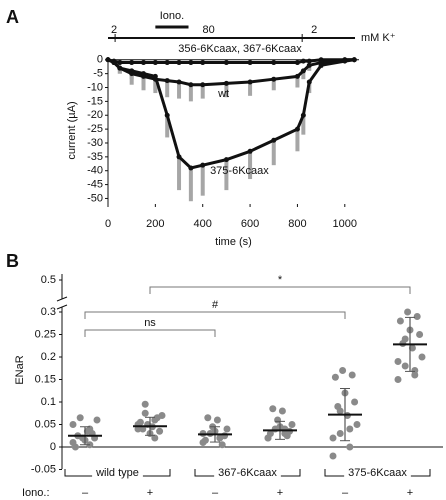 The image size is (446, 500). Describe the element at coordinates (95, 171) in the screenshot. I see `y-tick-label: -40` at that location.